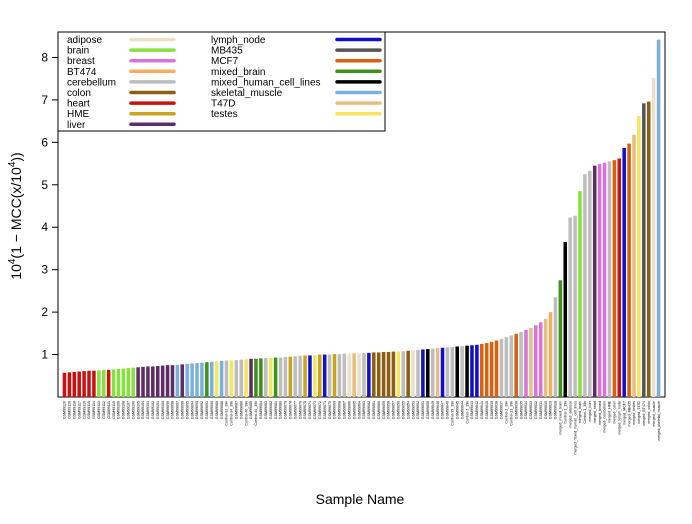 This screenshot has width=692, height=524. Describe the element at coordinates (595, 412) in the screenshot. I see `x-tick-label: merged_heart` at that location.